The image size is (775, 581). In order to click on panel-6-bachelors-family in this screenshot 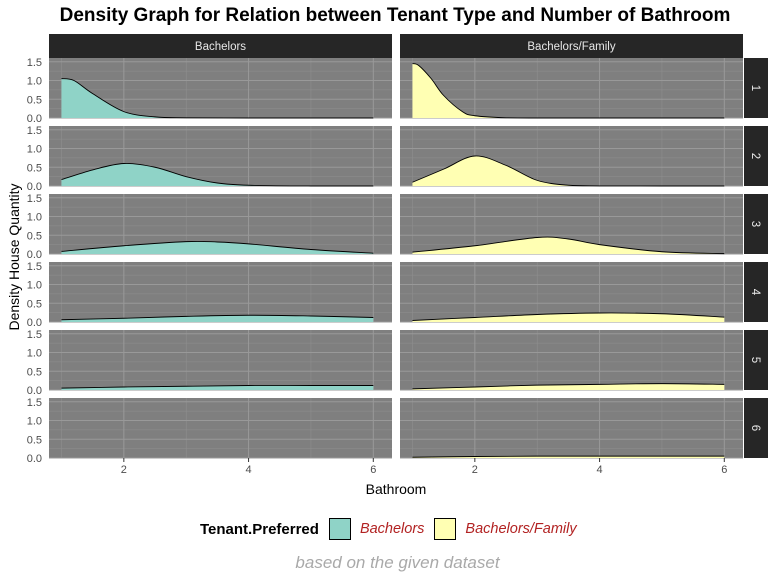, I will do `click(571, 428)`.